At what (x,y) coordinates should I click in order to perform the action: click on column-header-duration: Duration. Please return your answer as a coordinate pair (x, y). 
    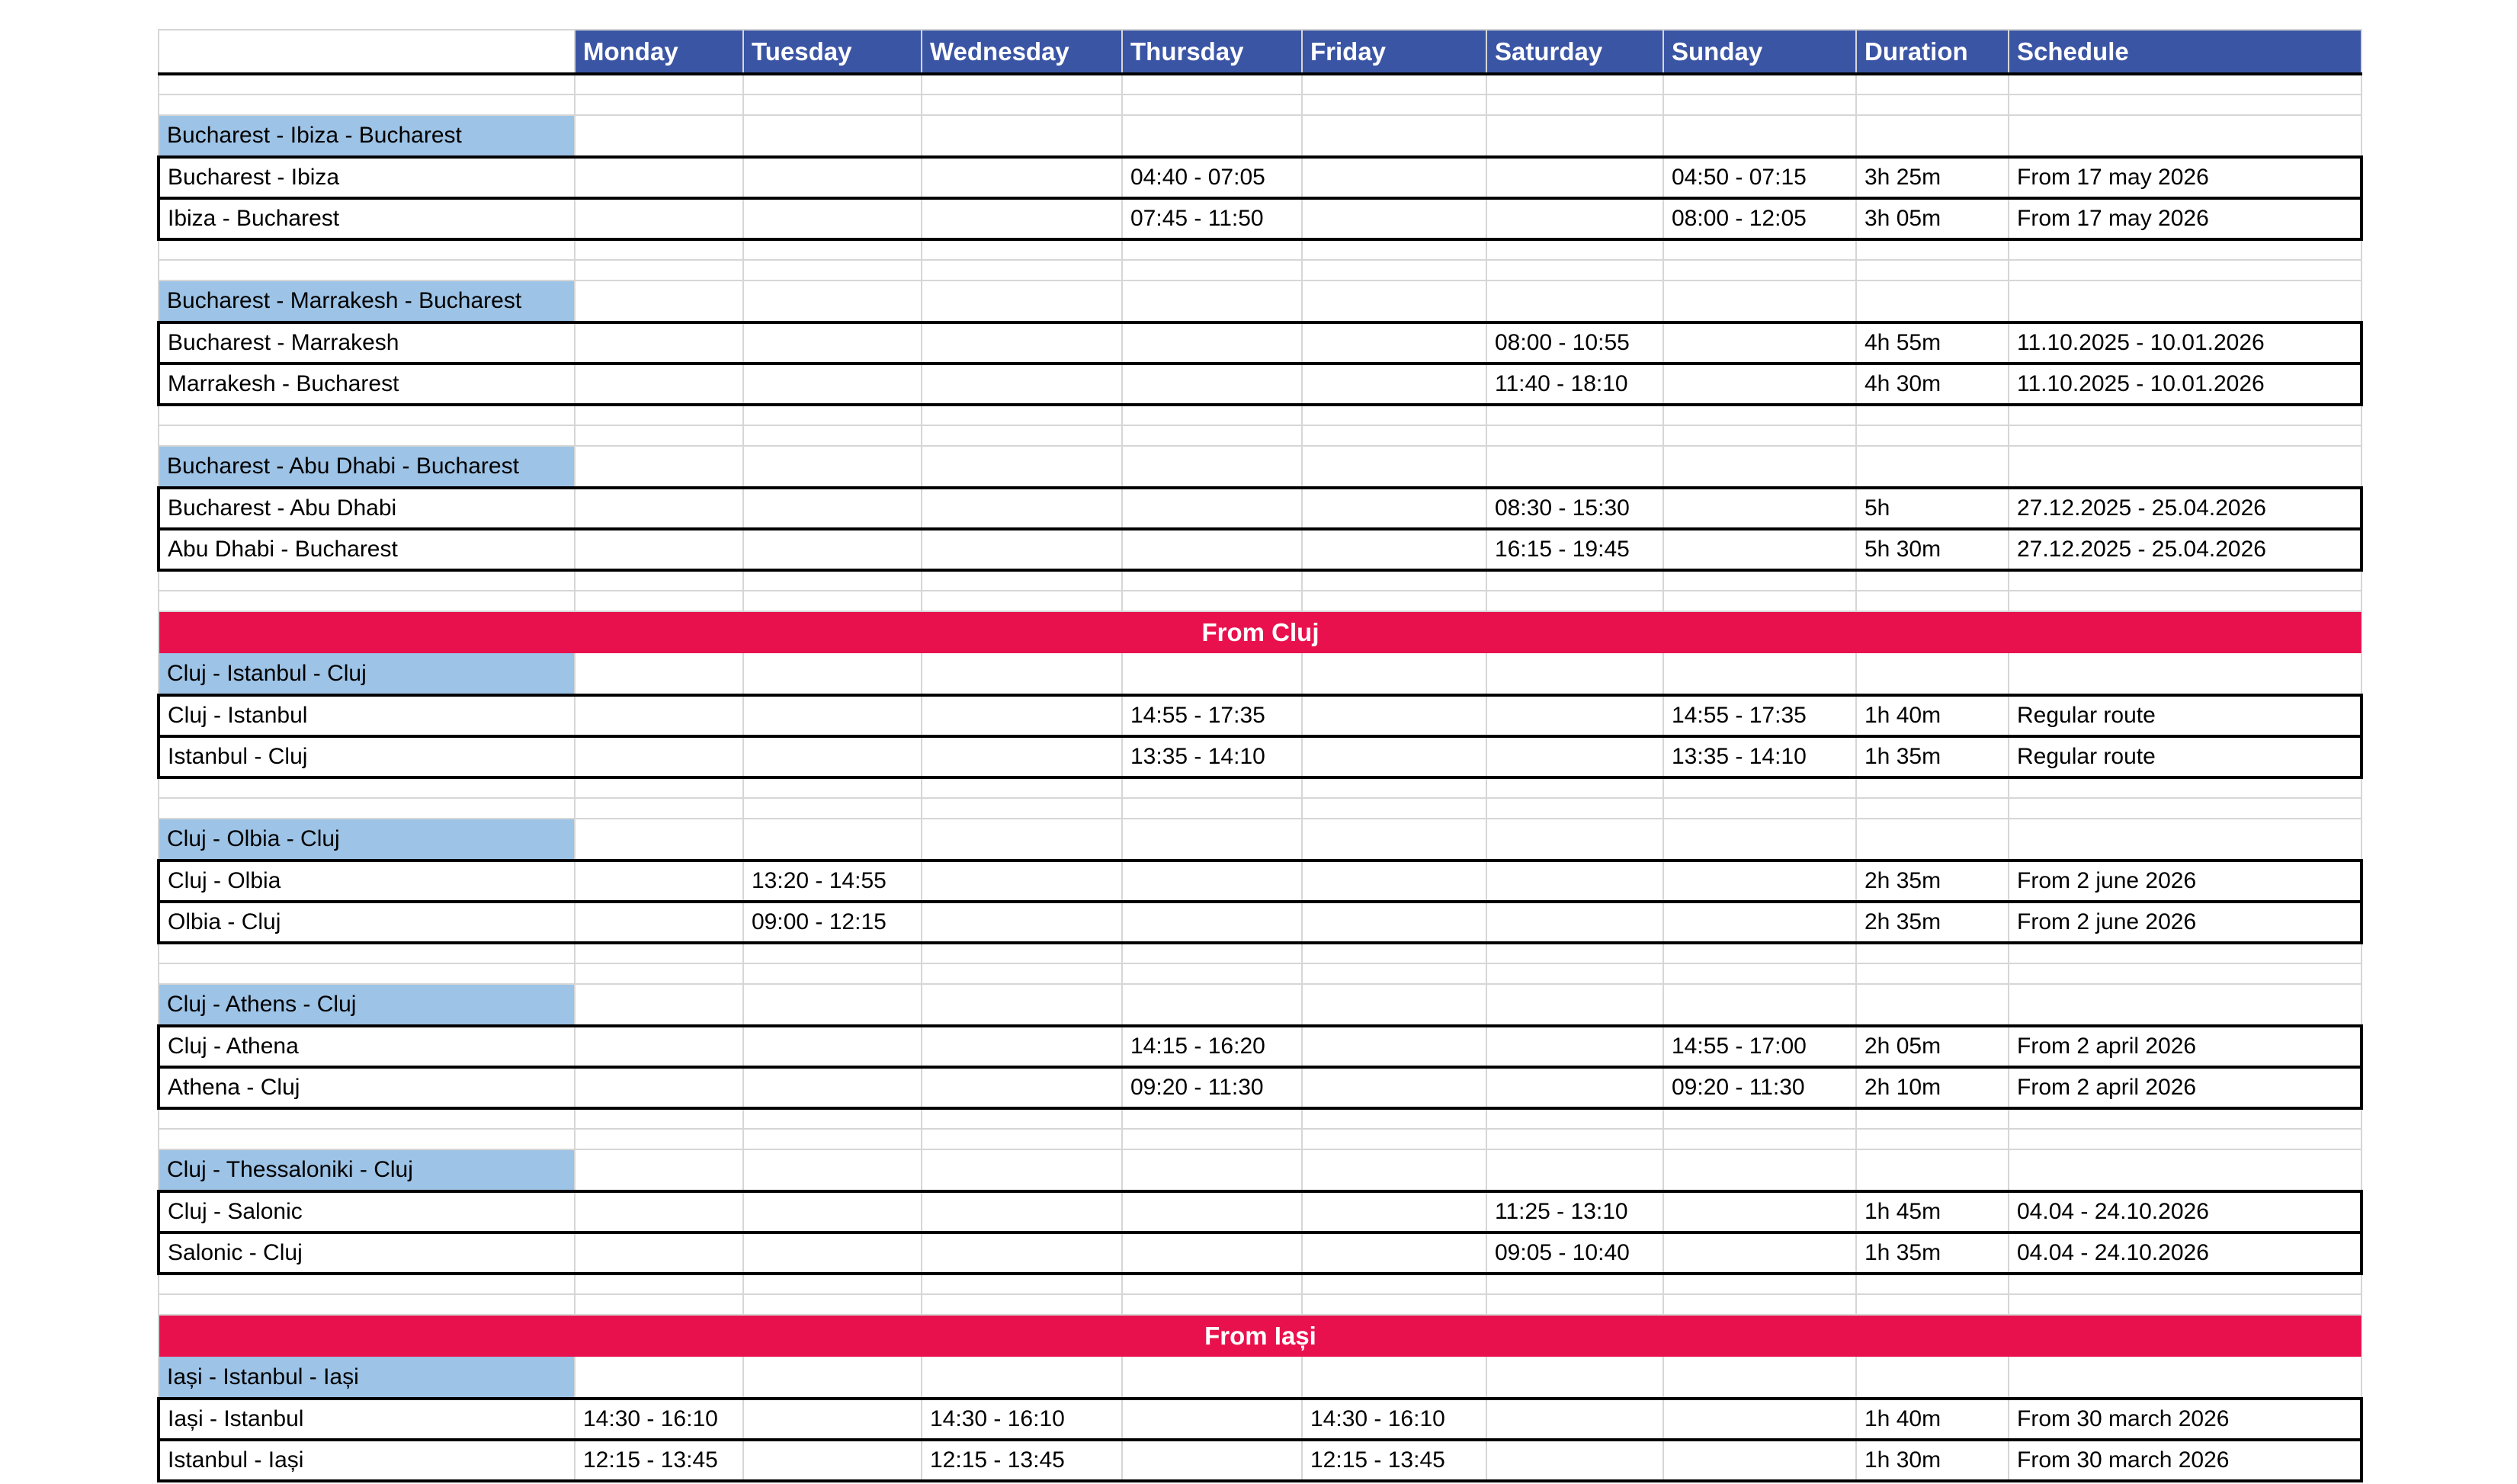
    Looking at the image, I should click on (1932, 52).